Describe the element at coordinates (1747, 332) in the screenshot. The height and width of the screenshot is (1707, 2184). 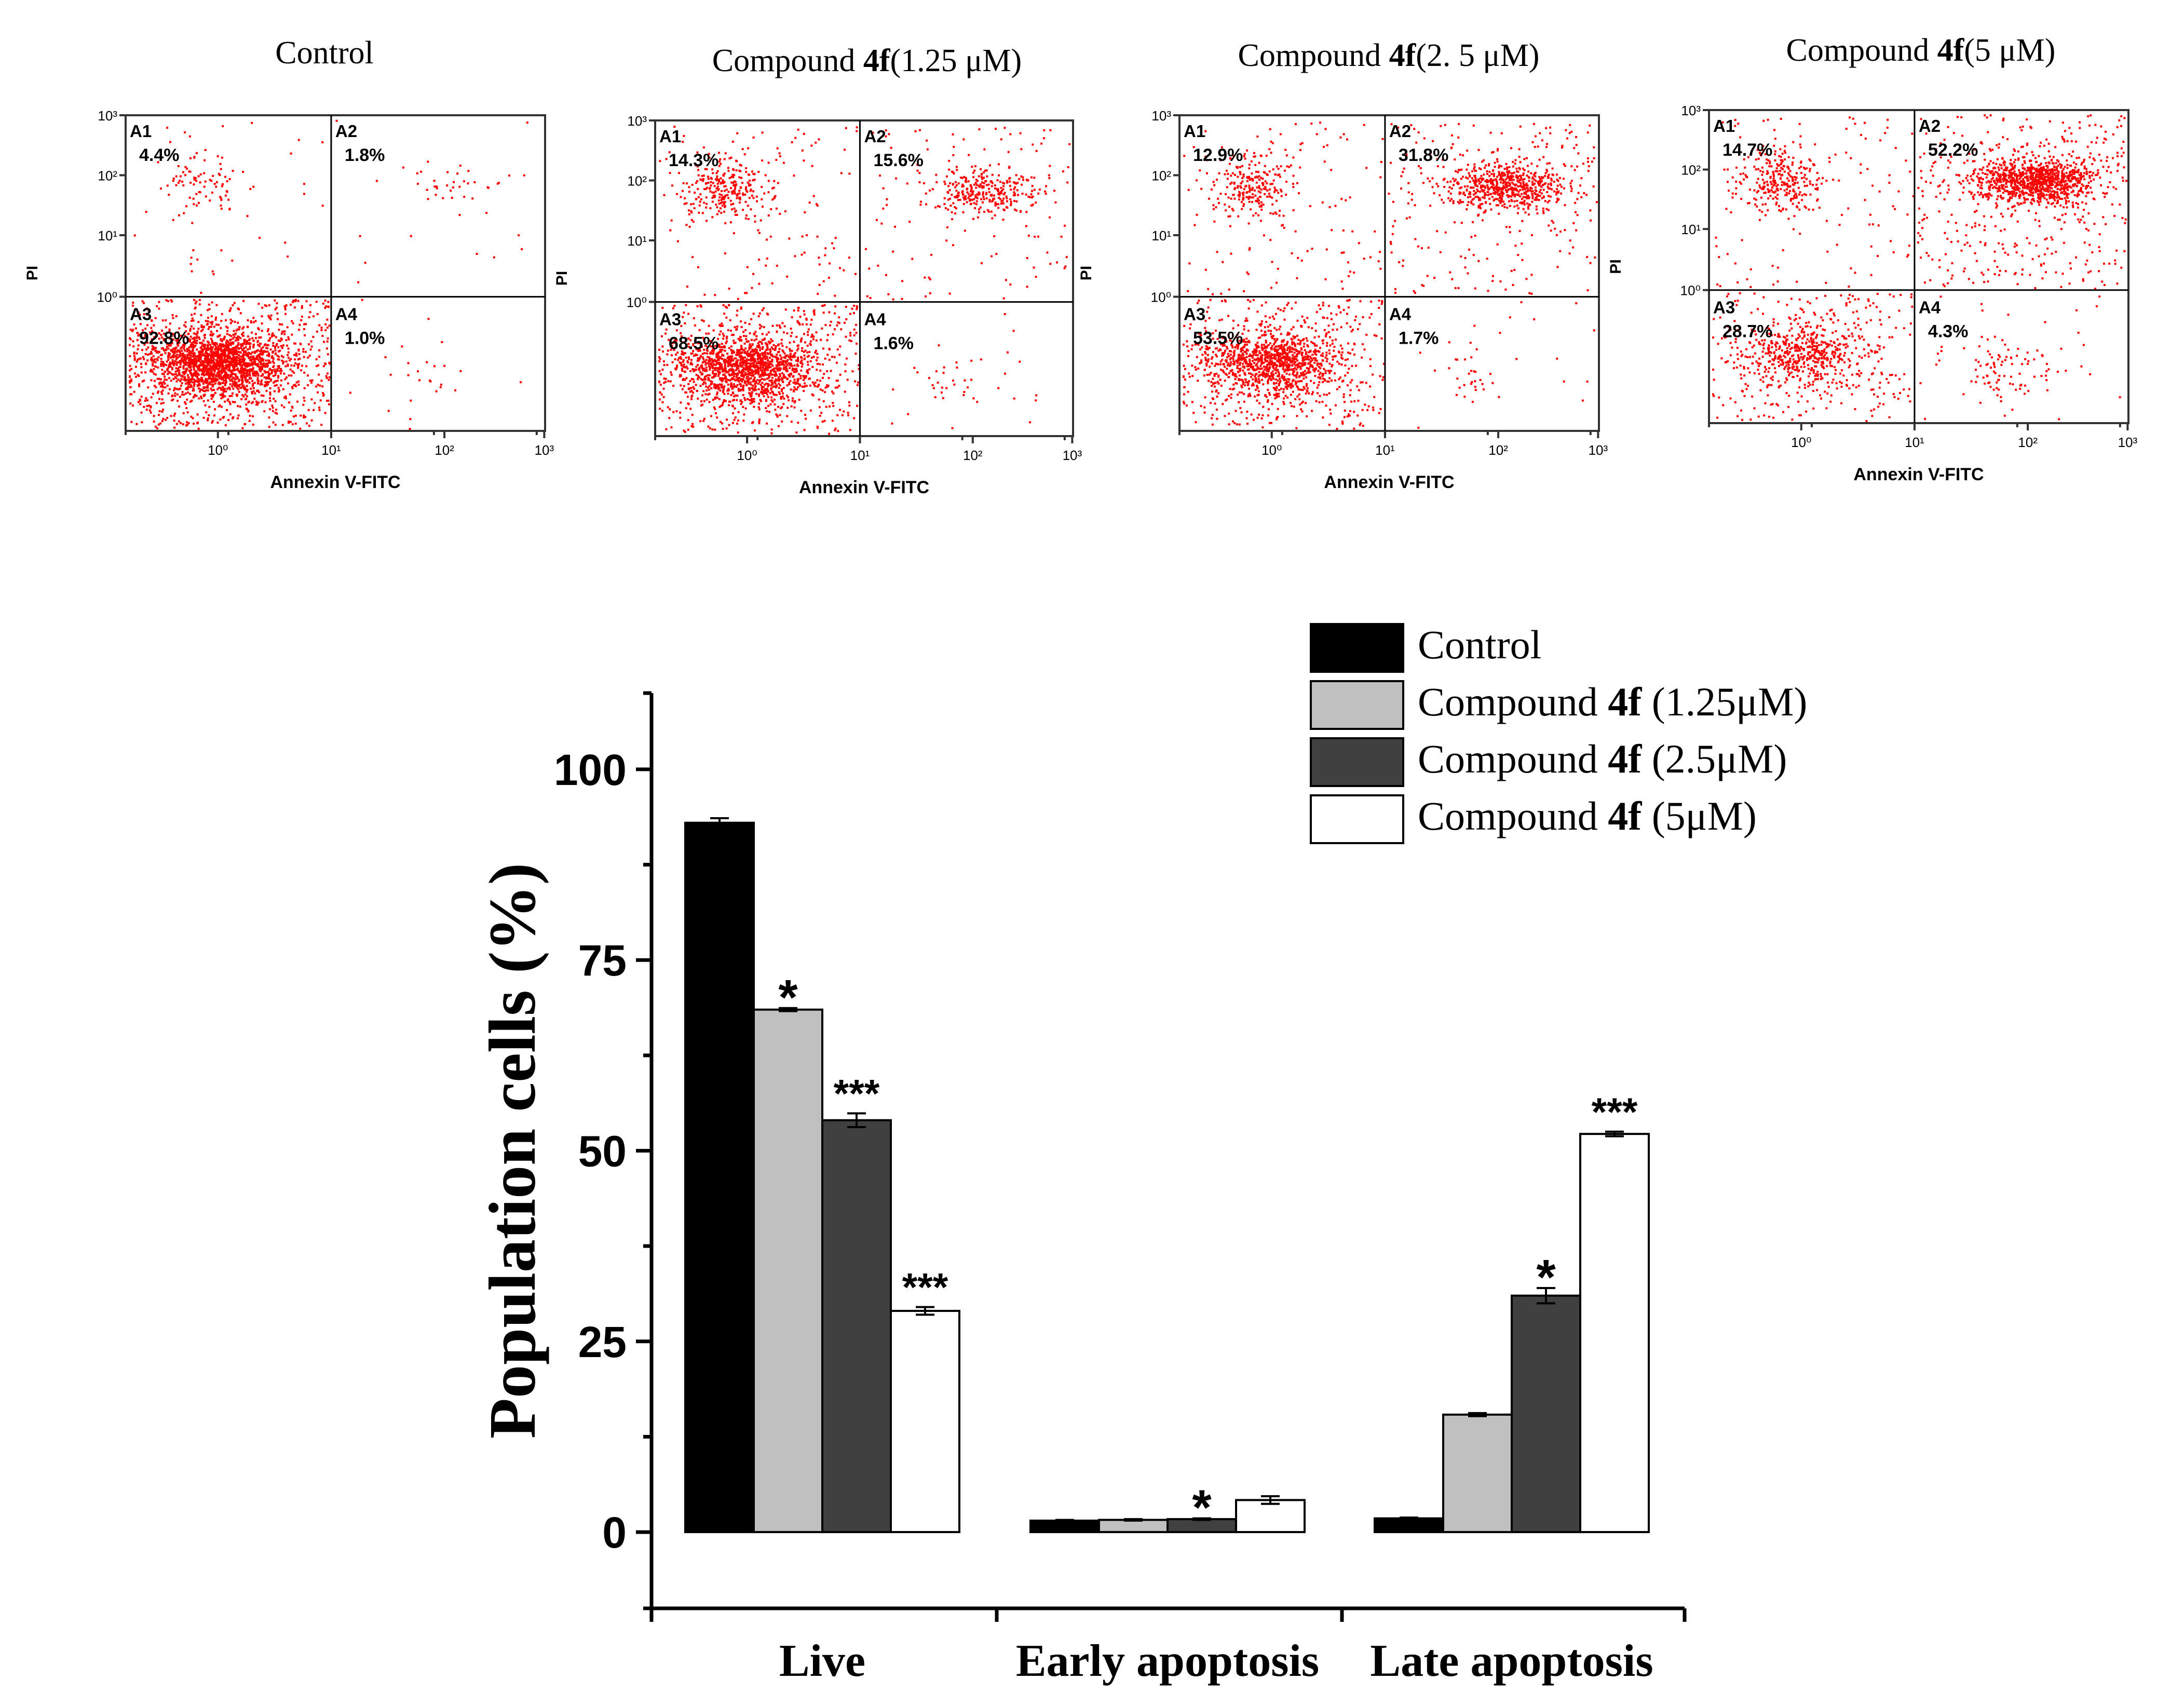
I see `quadrant-percent-a3: 28.7%` at that location.